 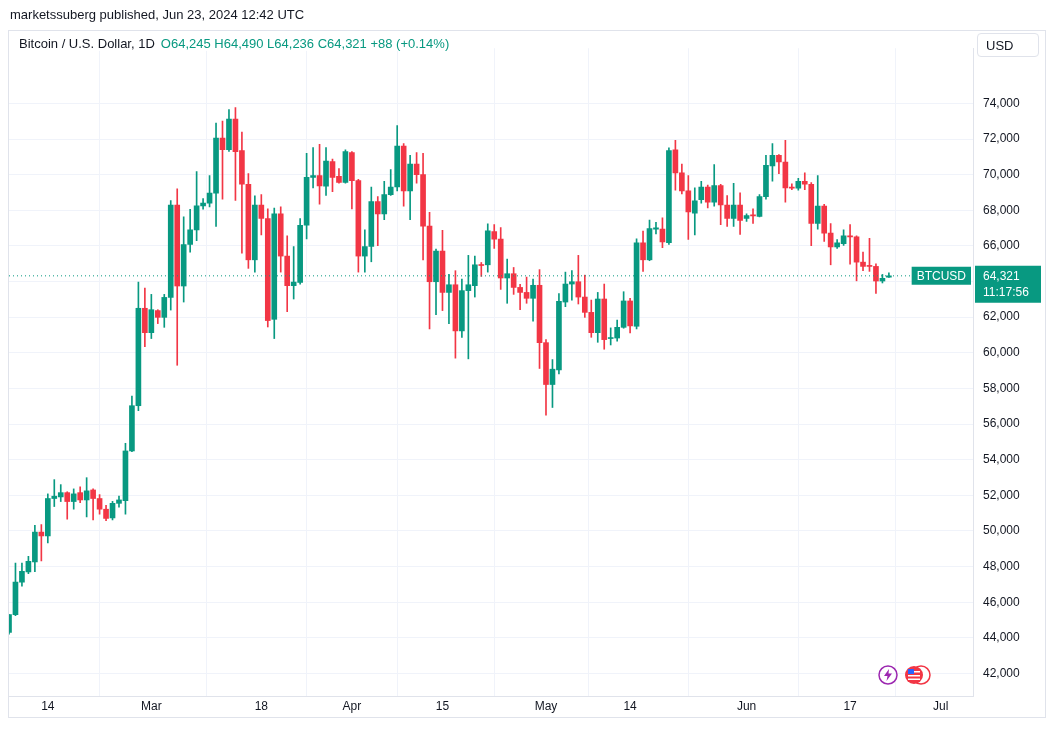 I want to click on text: 11:17:56, so click(x=1006, y=292).